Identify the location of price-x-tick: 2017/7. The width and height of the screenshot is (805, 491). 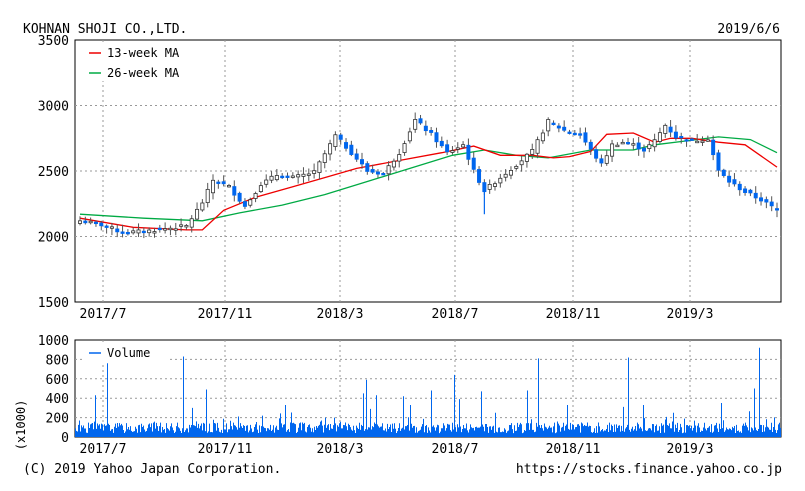
(103, 314).